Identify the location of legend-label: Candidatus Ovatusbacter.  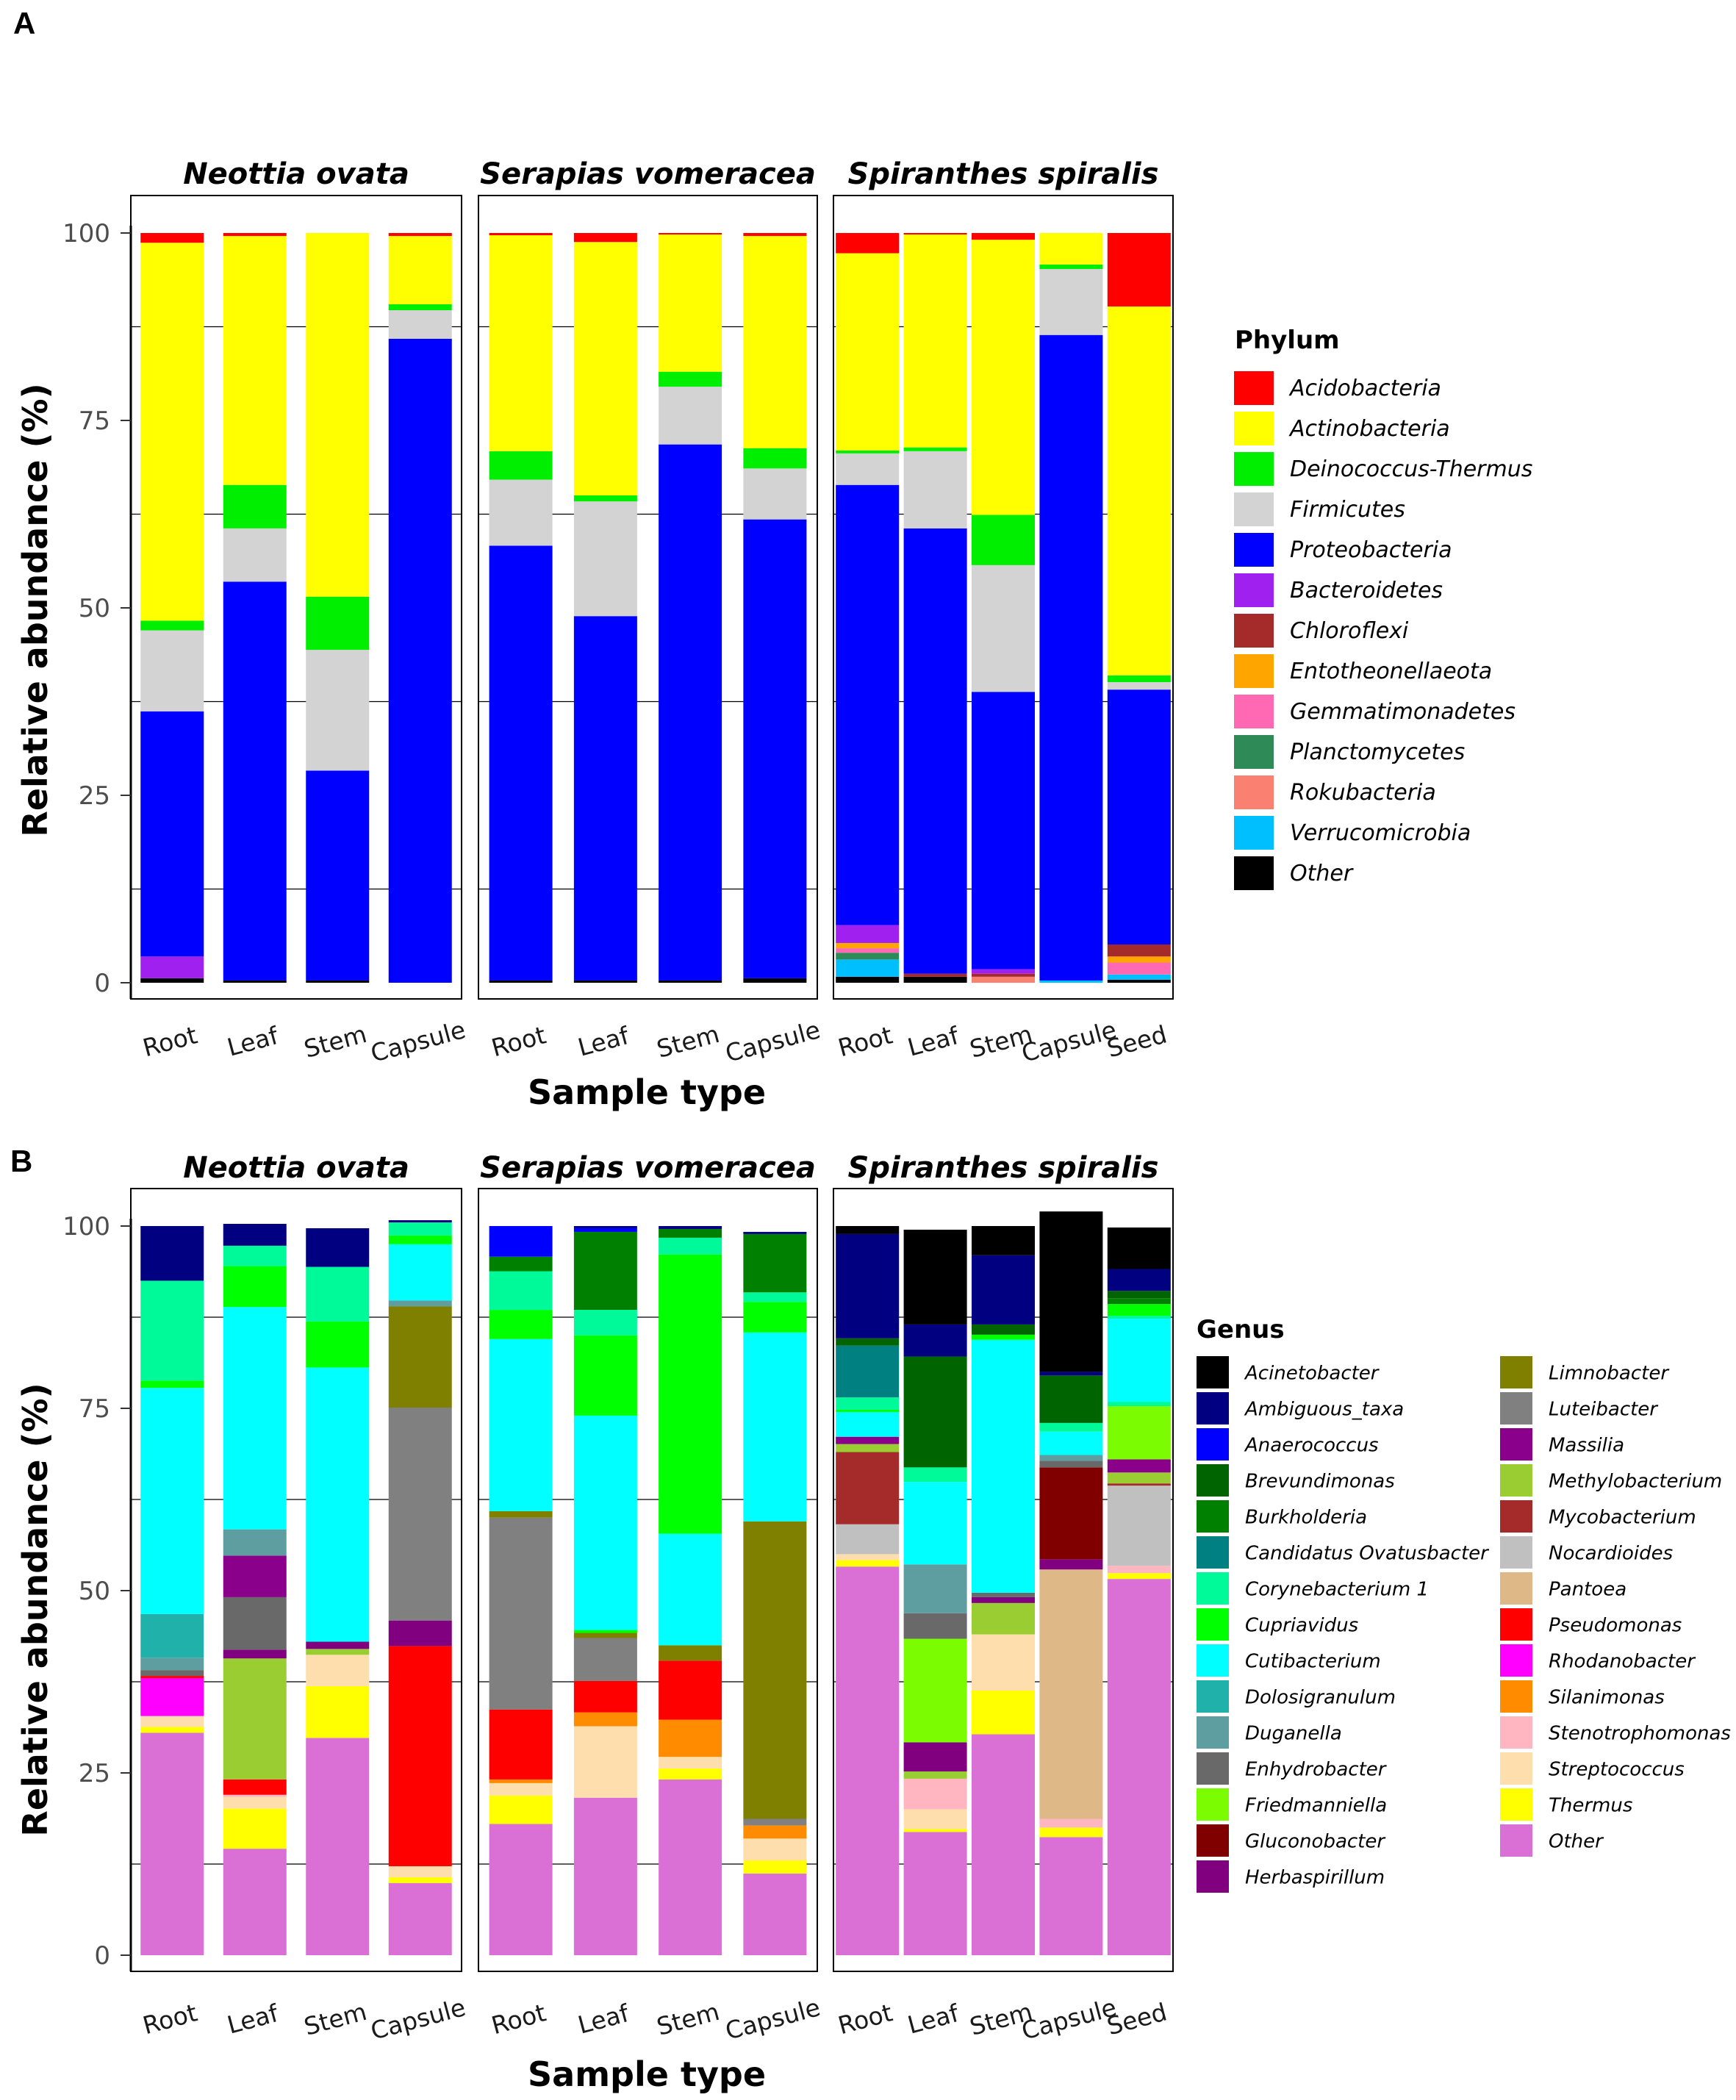
(1367, 1554).